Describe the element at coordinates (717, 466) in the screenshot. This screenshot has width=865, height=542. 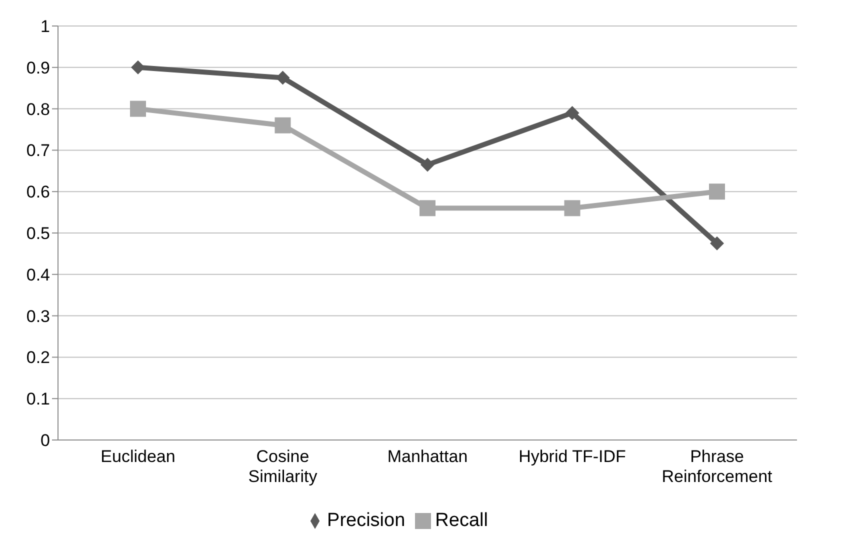
I see `x-tick-label: Phrase Reinforcement` at that location.